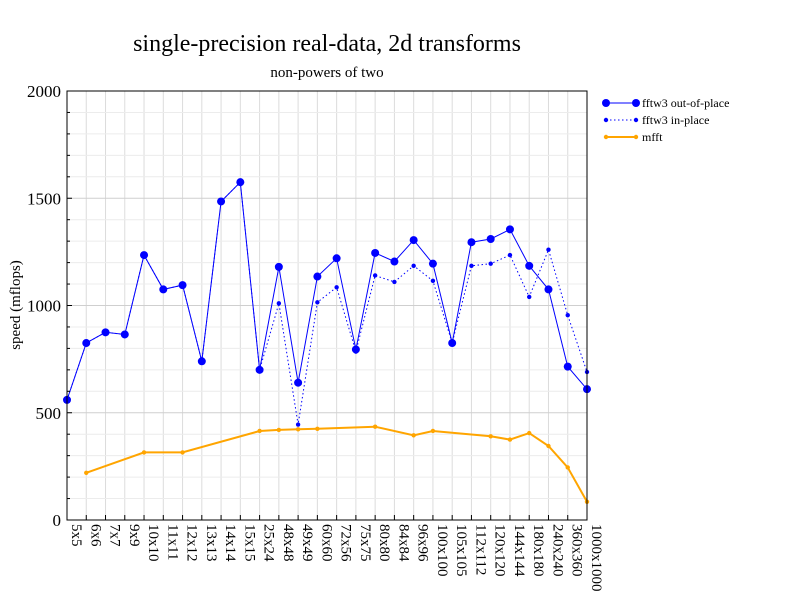  I want to click on x-tick-label: 100x100, so click(442, 550).